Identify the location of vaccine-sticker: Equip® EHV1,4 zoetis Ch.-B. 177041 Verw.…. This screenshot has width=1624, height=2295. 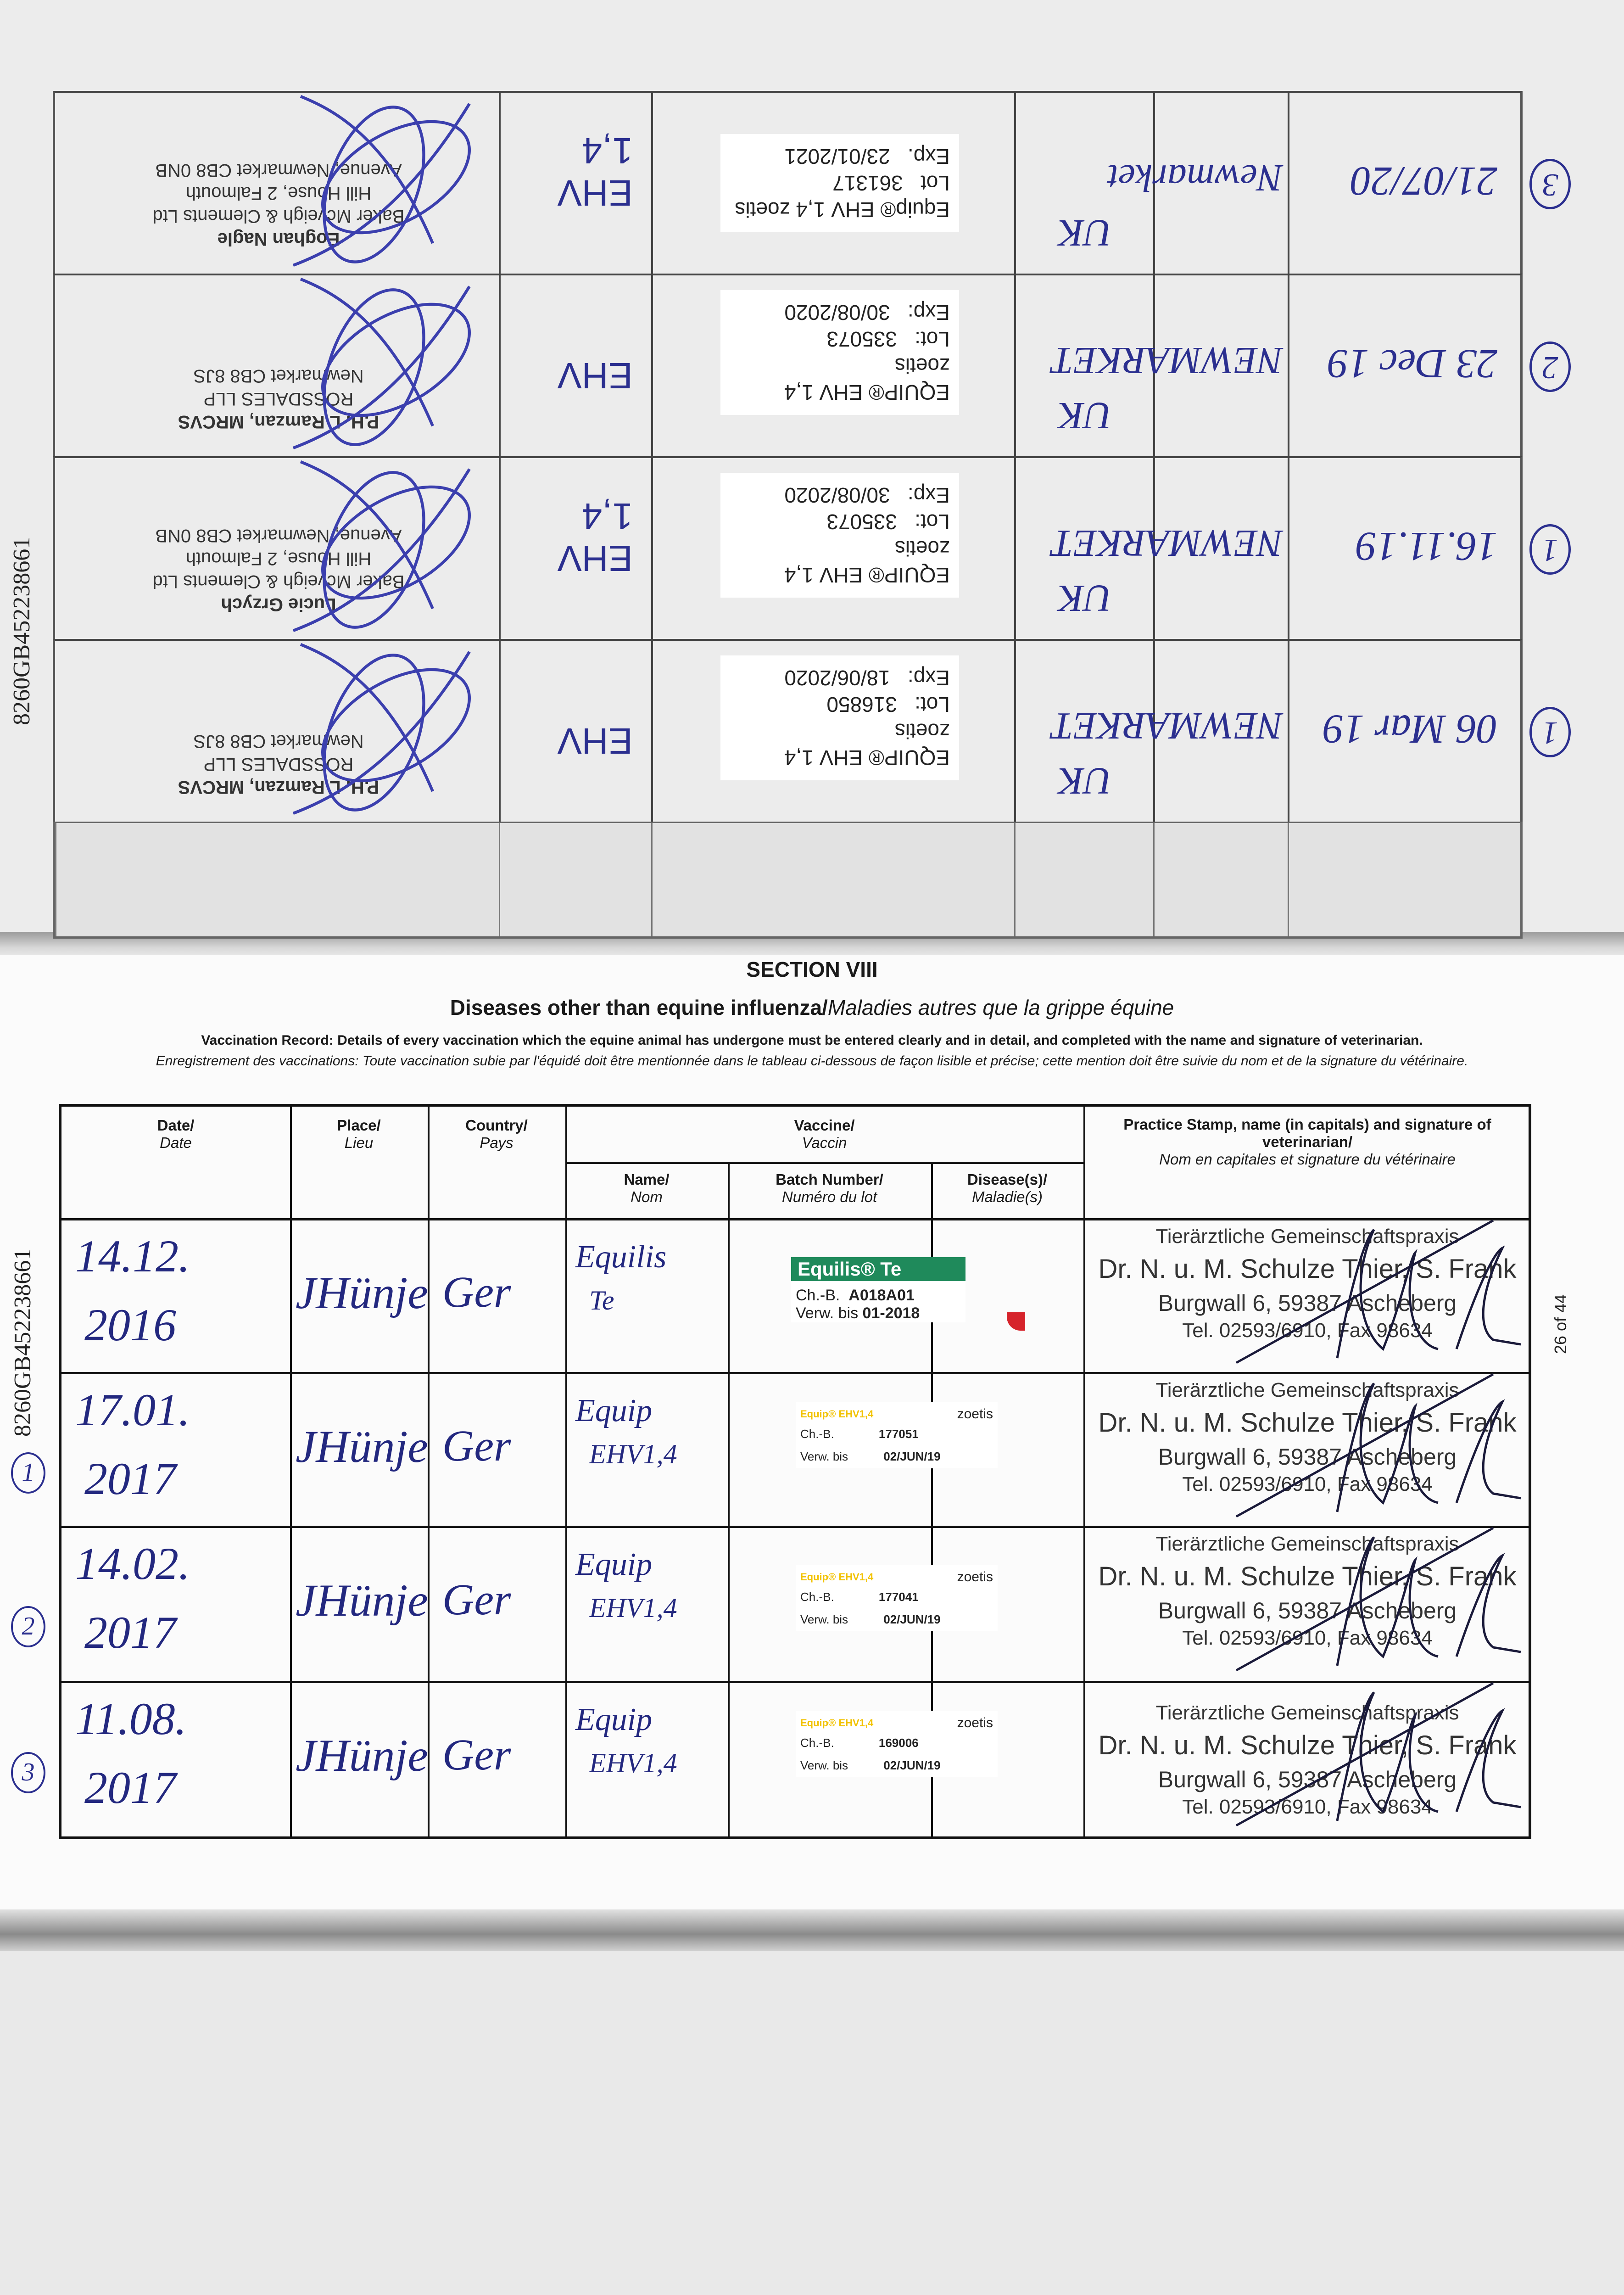
(897, 1598).